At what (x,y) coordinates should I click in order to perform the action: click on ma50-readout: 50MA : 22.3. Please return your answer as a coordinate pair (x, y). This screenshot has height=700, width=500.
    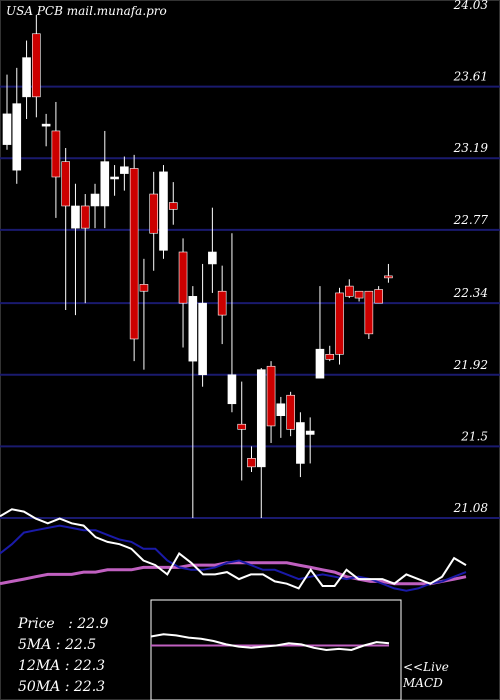
    Looking at the image, I should click on (62, 687).